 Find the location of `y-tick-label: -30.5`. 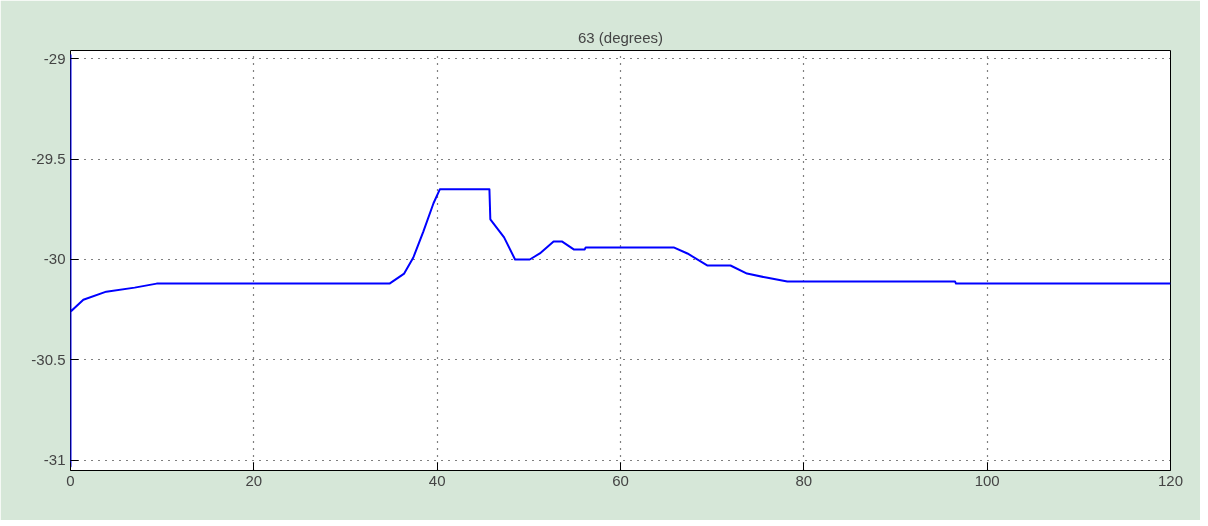

y-tick-label: -30.5 is located at coordinates (48, 359).